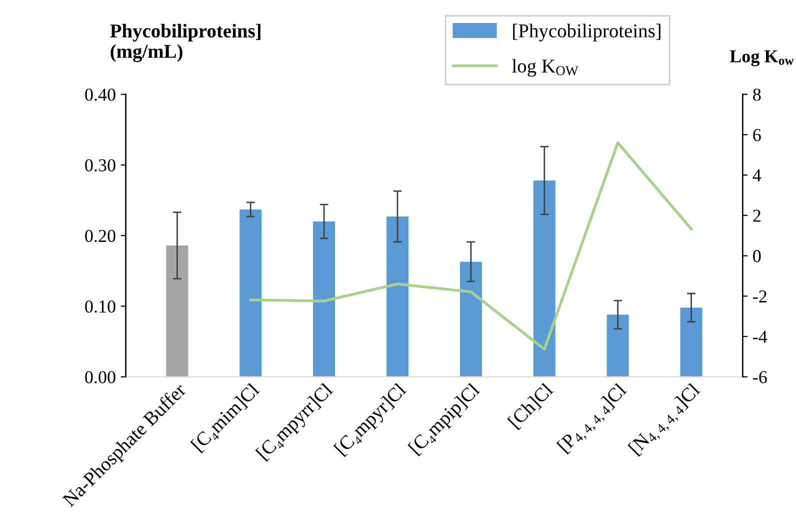  What do you see at coordinates (760, 336) in the screenshot?
I see `y2-tick-label: -4` at bounding box center [760, 336].